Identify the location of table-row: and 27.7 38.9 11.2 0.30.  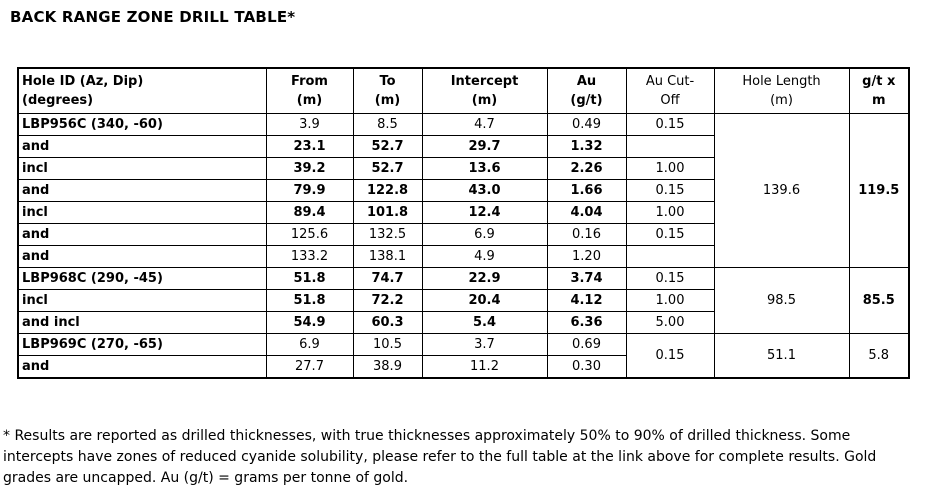
(463, 366).